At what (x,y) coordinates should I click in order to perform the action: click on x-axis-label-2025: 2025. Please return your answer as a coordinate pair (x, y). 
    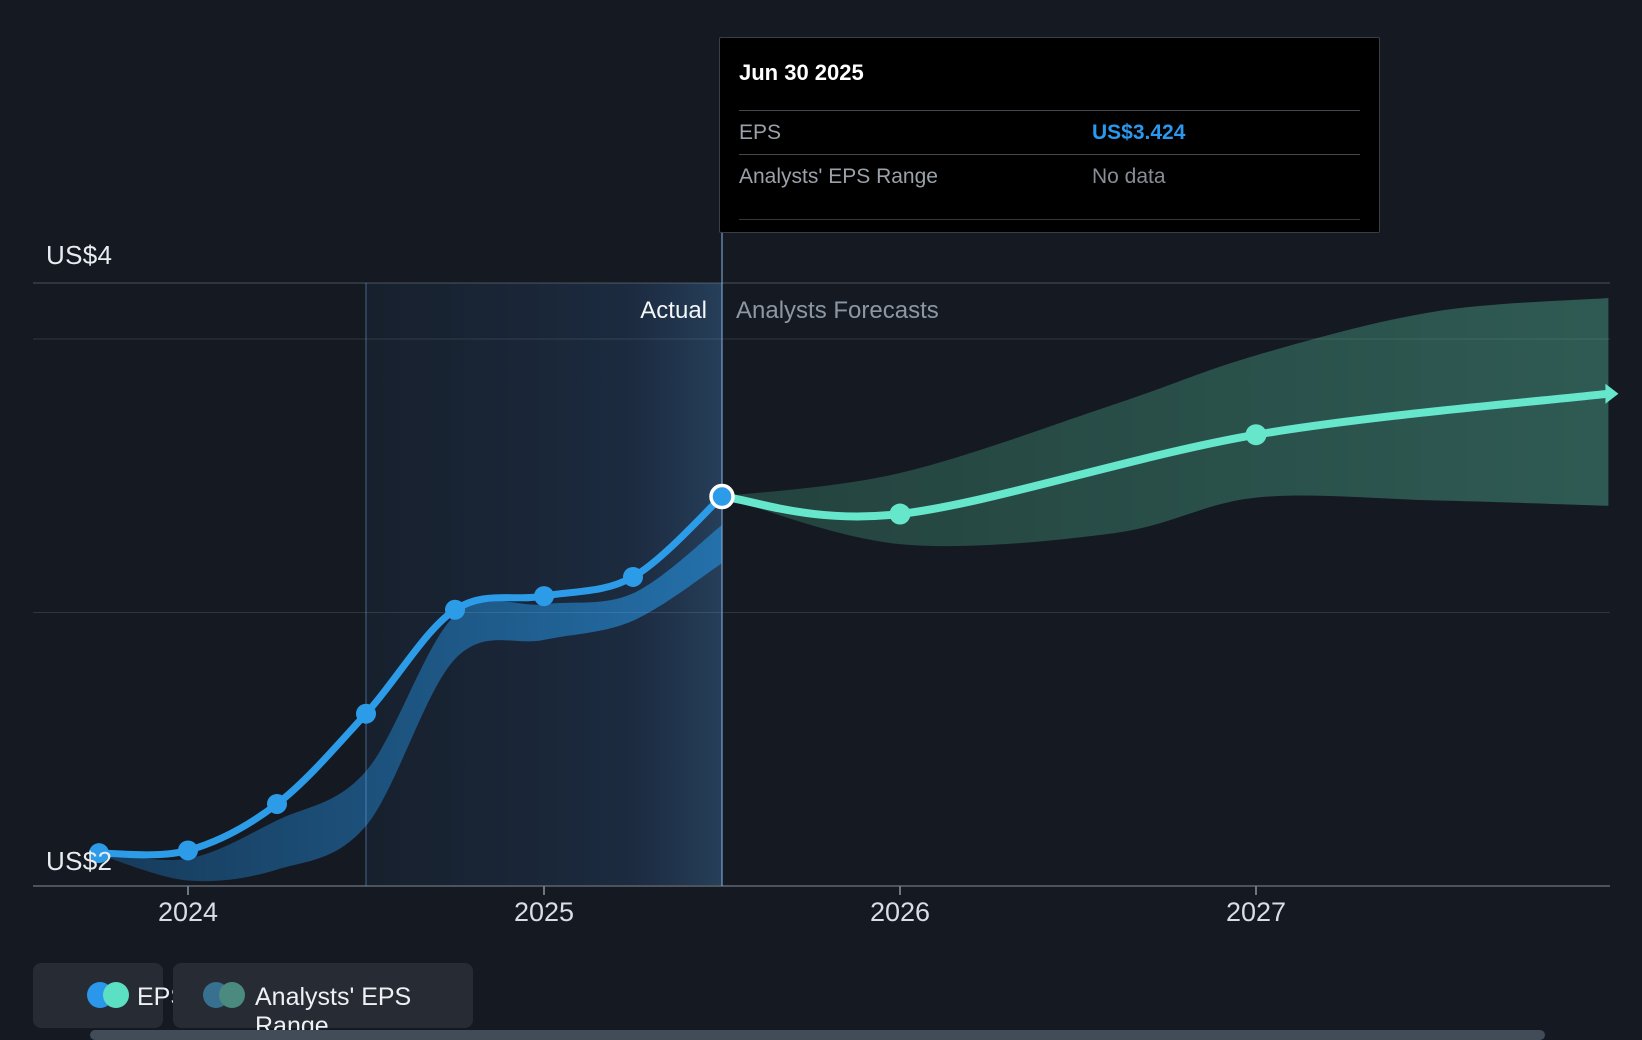
    Looking at the image, I should click on (544, 912).